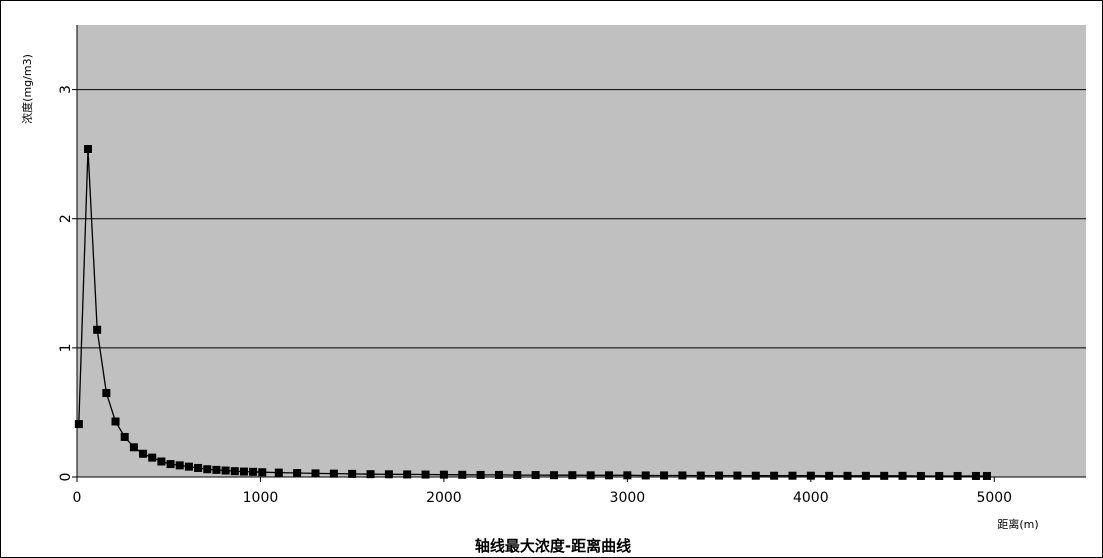 This screenshot has height=558, width=1103. I want to click on x-tick-label: 1000, so click(261, 498).